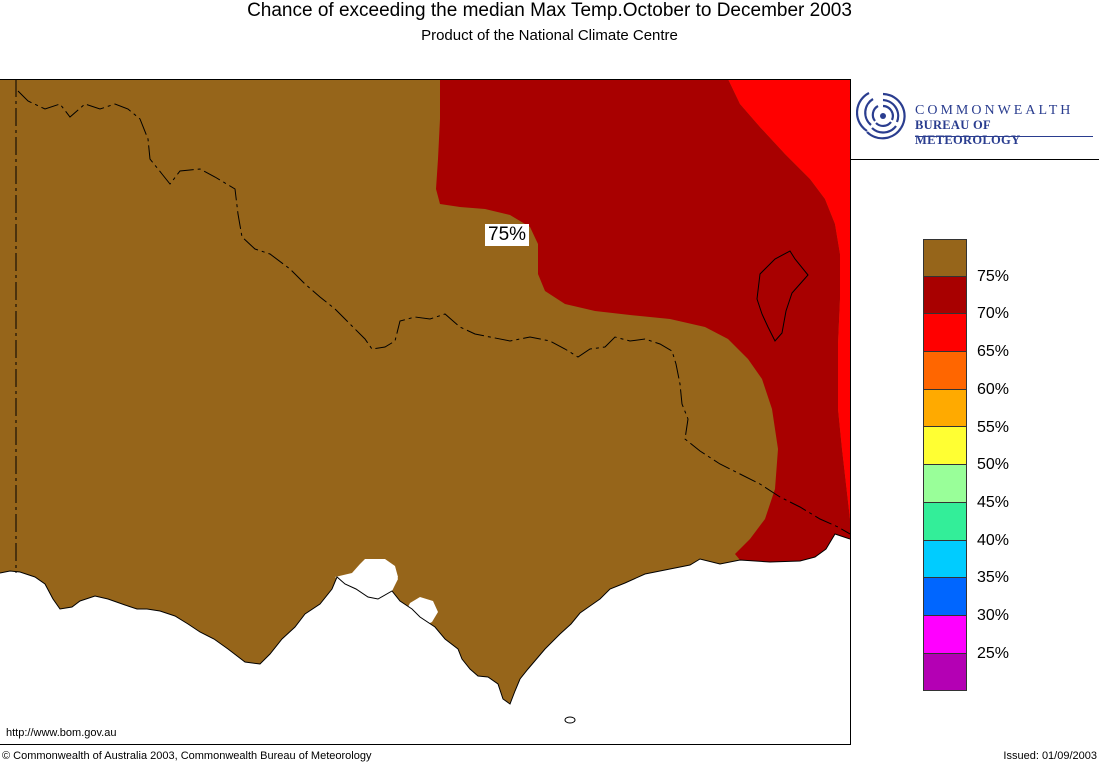 The image size is (1099, 764). Describe the element at coordinates (366, 579) in the screenshot. I see `port-phillip-bay` at that location.